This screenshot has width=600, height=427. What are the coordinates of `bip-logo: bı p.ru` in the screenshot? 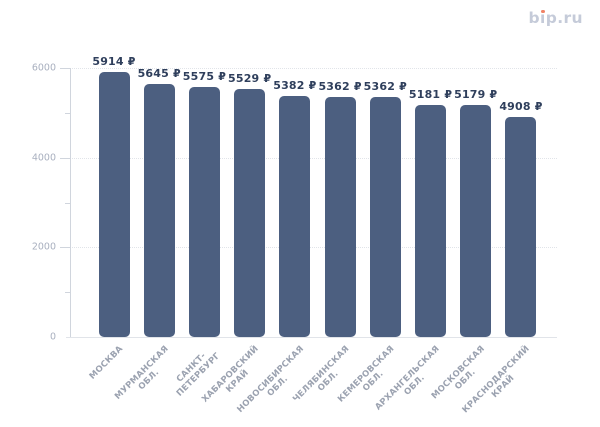 It's located at (556, 18).